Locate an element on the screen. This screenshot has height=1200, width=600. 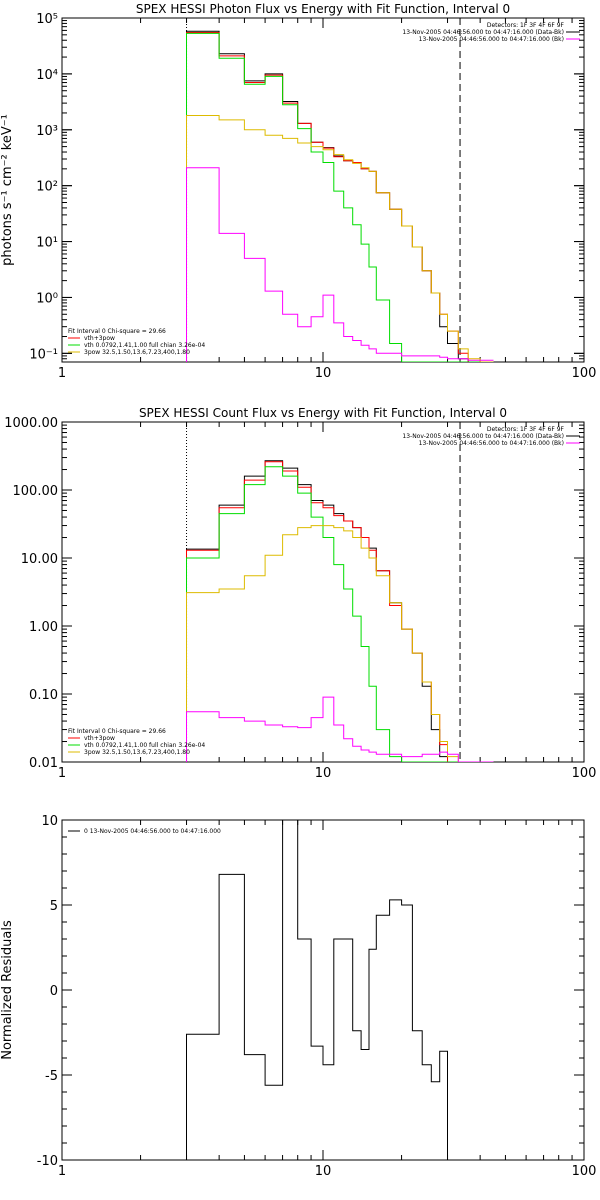
y-tick-label: 1.00 is located at coordinates (43, 627).